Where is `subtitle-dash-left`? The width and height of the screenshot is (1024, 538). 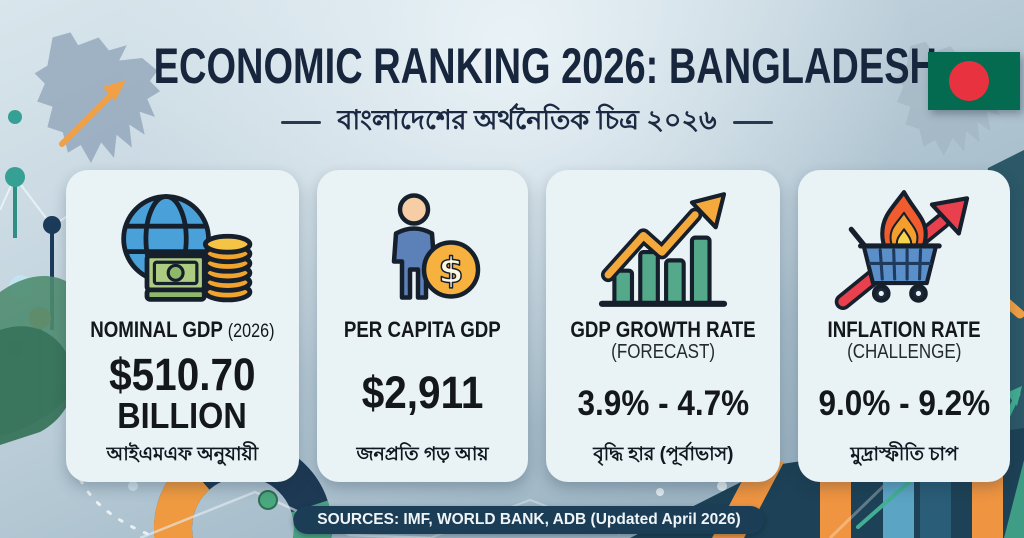 subtitle-dash-left is located at coordinates (301, 122).